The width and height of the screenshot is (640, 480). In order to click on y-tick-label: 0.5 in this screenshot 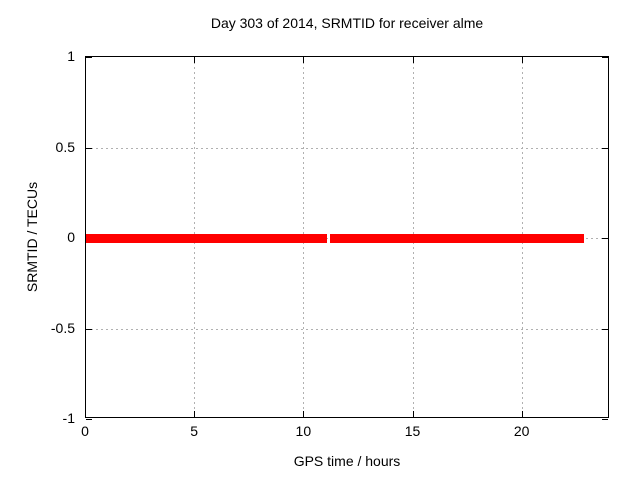, I will do `click(65, 146)`.